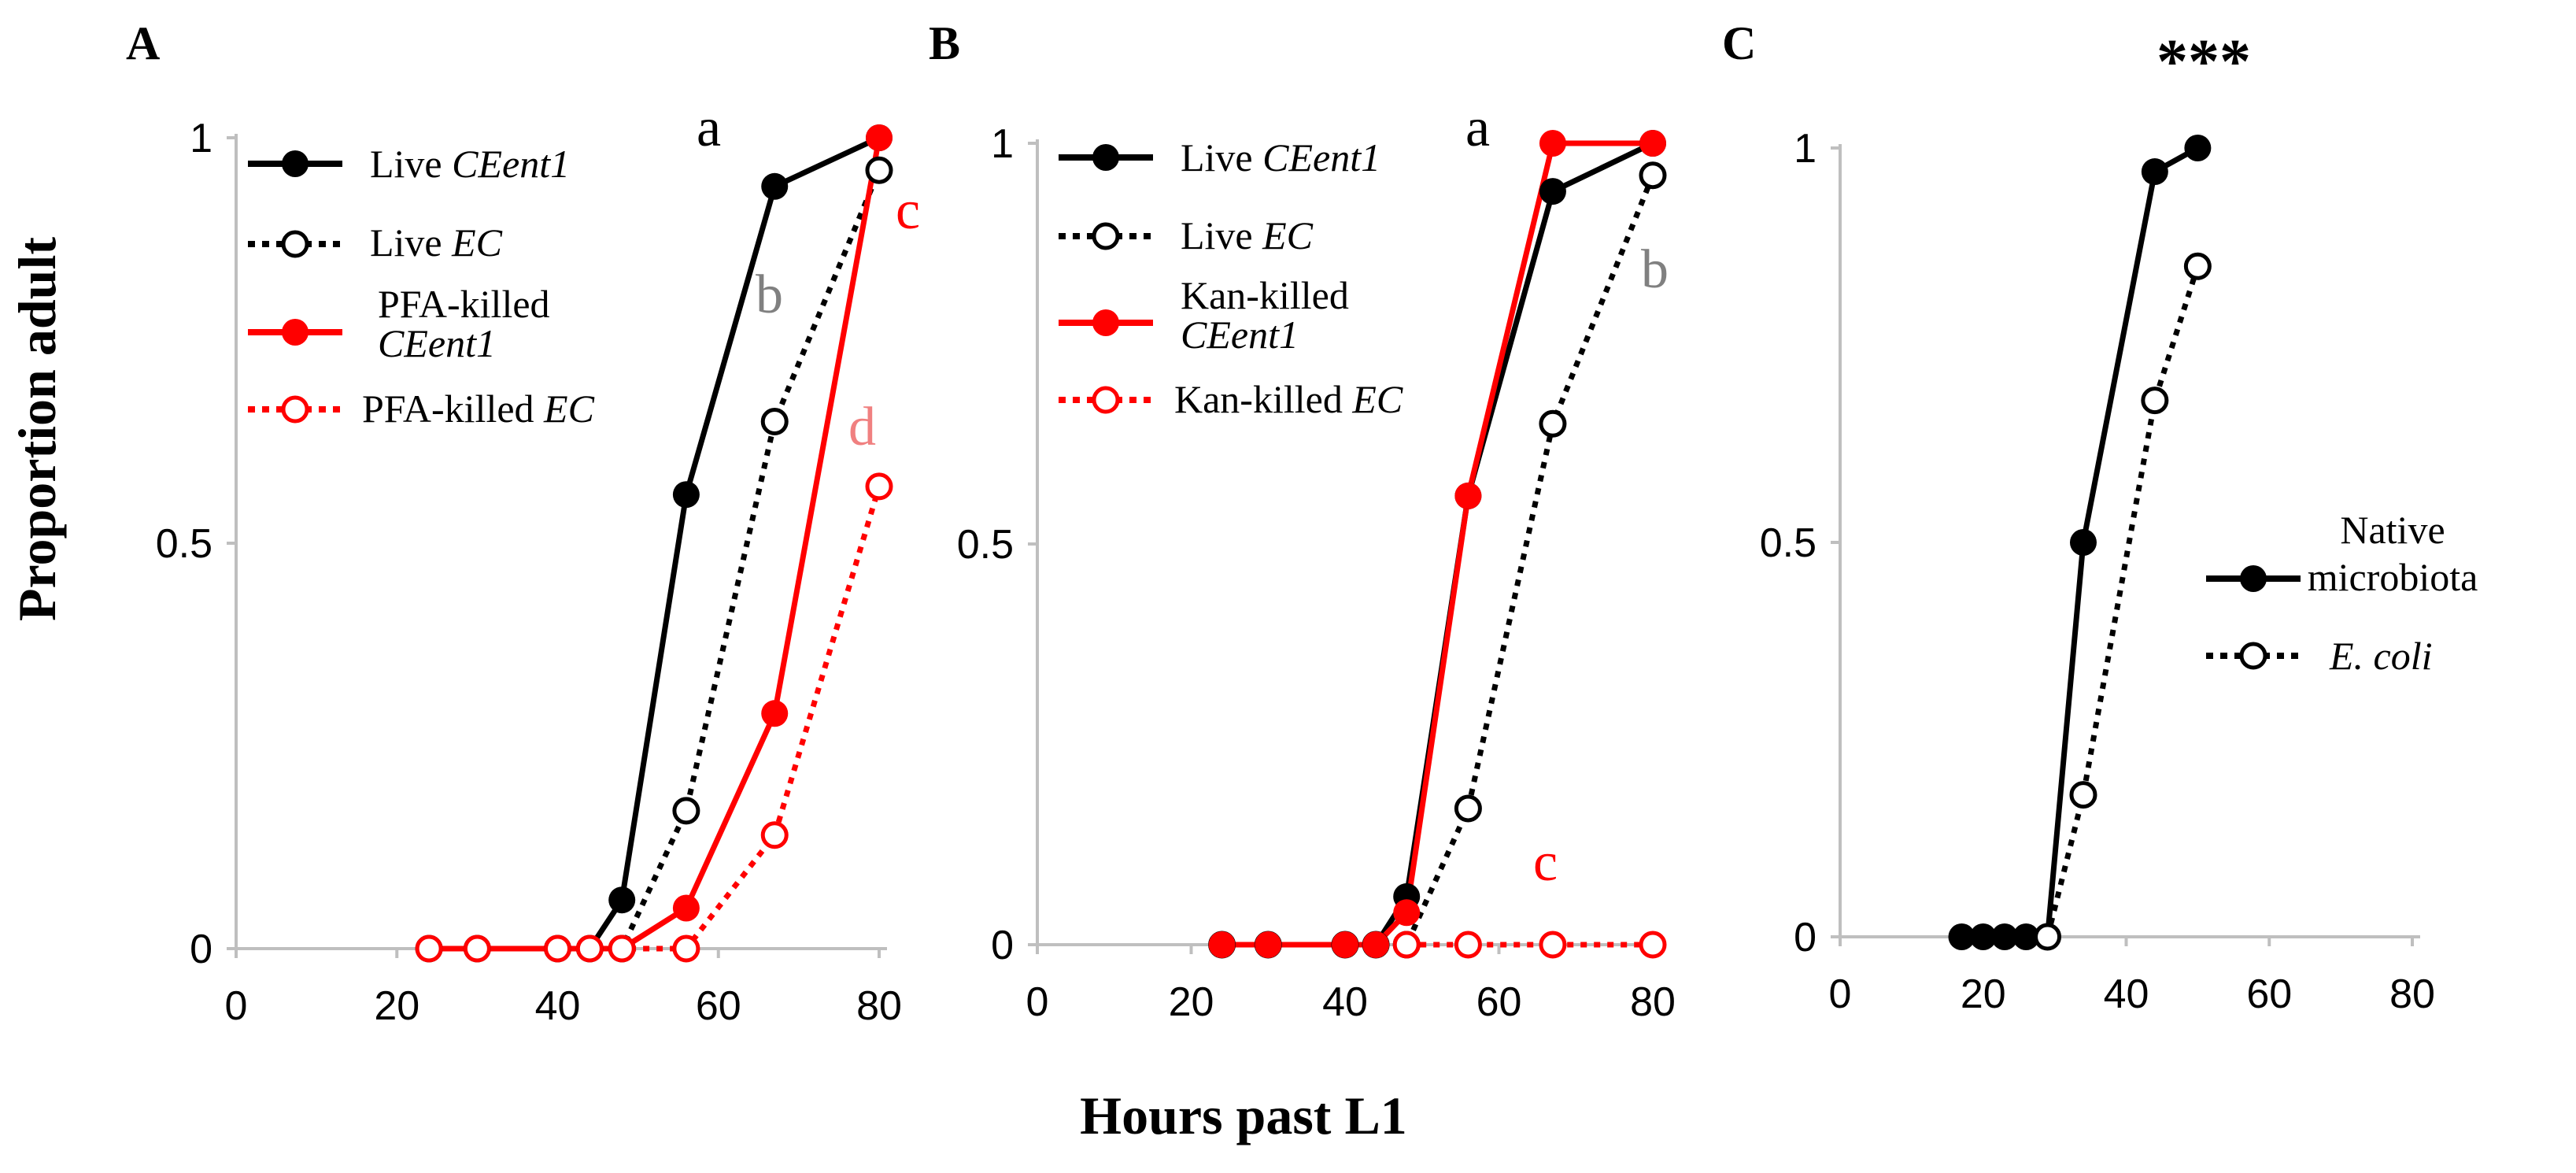 The width and height of the screenshot is (2576, 1173). What do you see at coordinates (1243, 1115) in the screenshot?
I see `x-axis-title: Hours past L1` at bounding box center [1243, 1115].